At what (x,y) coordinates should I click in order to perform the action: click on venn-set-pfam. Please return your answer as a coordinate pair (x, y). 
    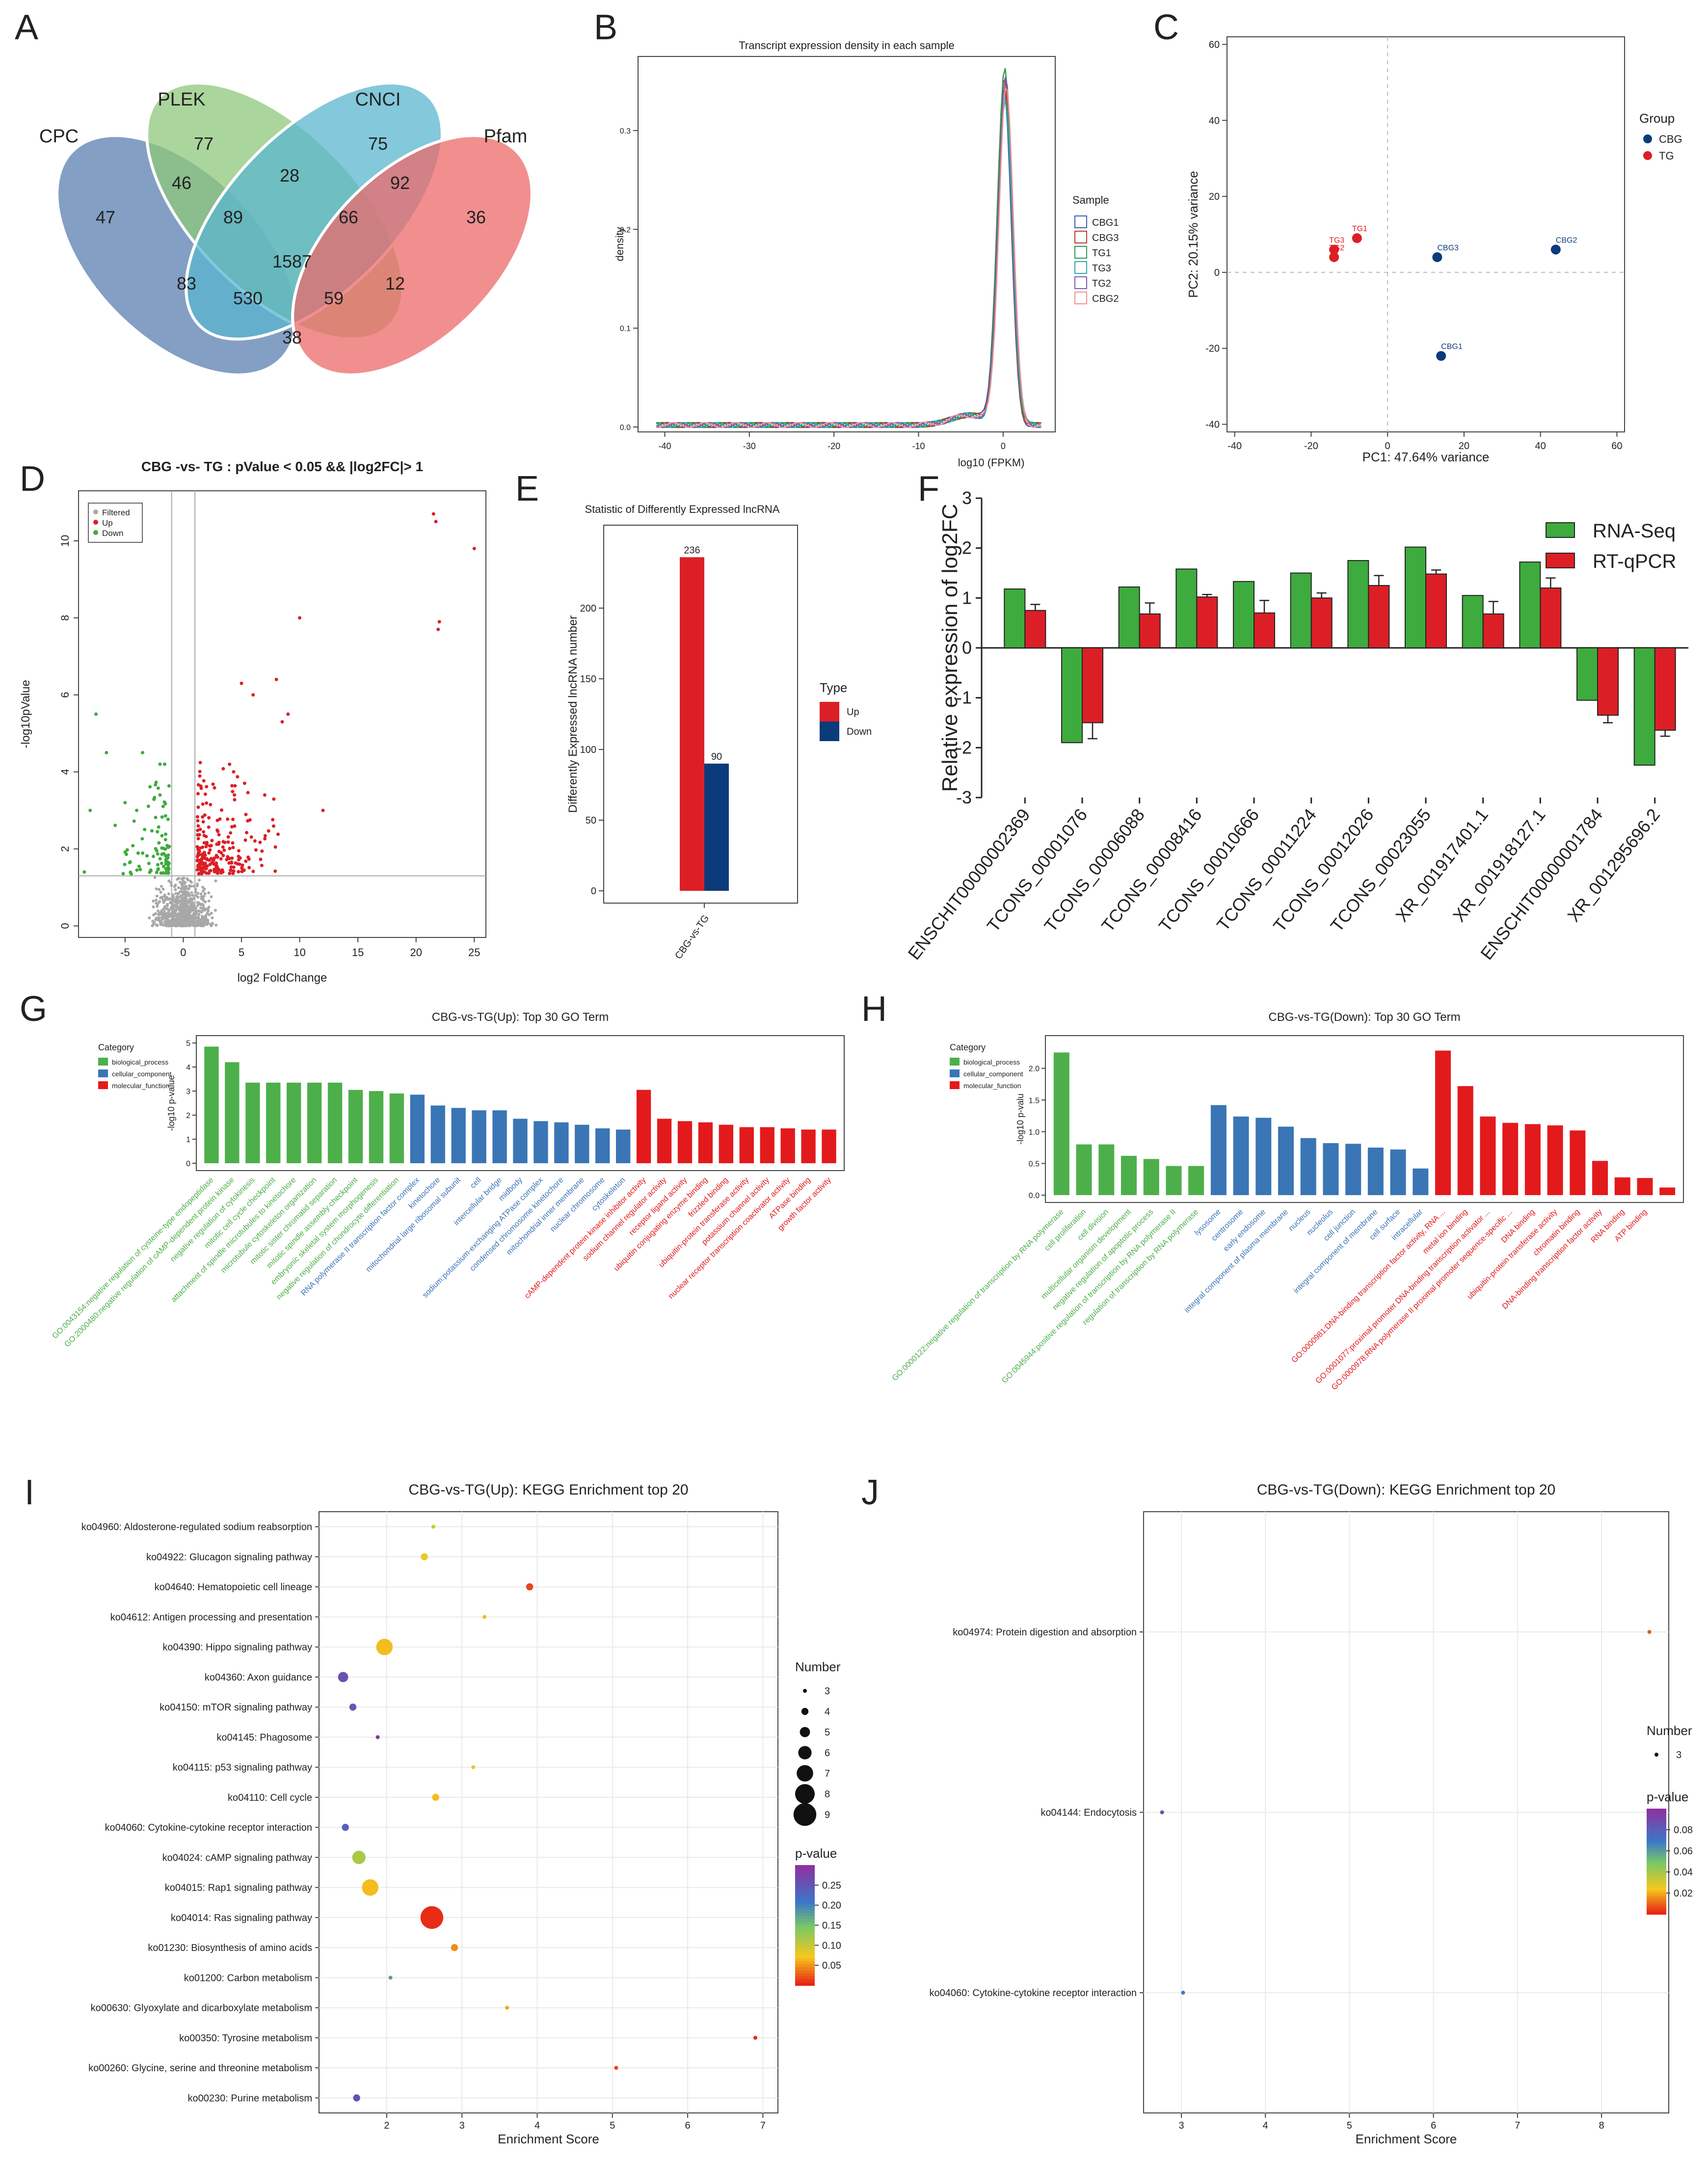
    Looking at the image, I should click on (412, 255).